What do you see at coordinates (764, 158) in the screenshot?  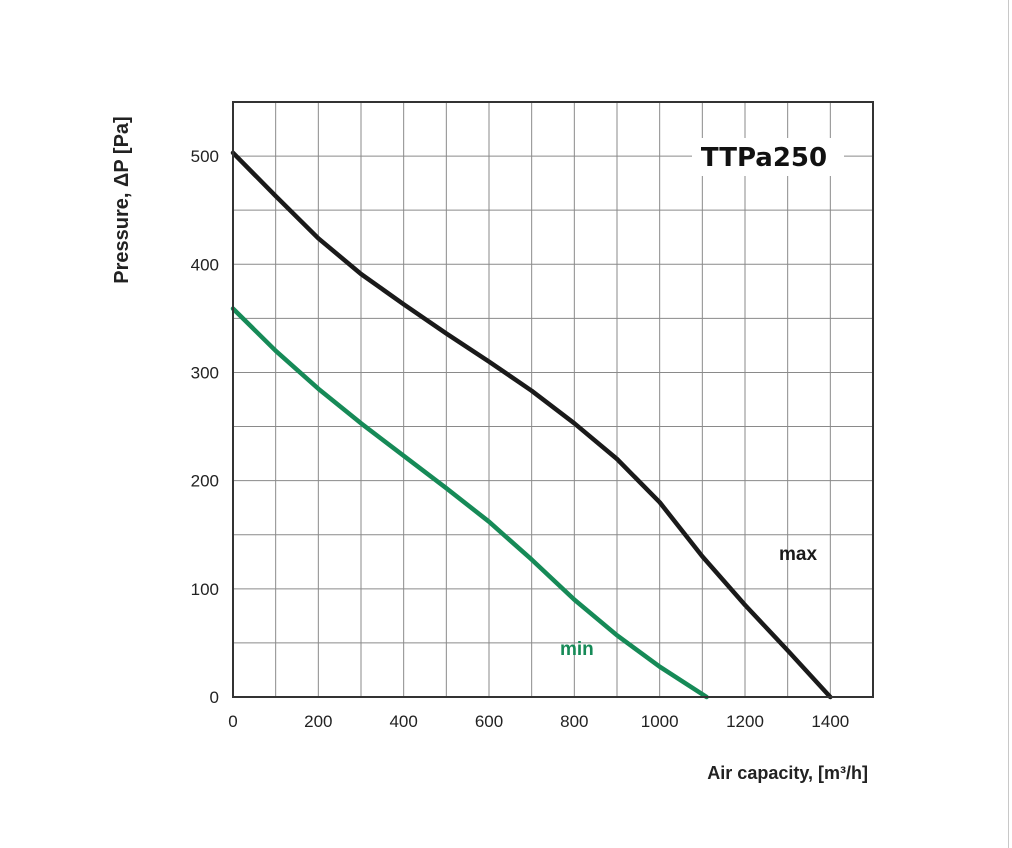 I see `chart-title: TTPa250` at bounding box center [764, 158].